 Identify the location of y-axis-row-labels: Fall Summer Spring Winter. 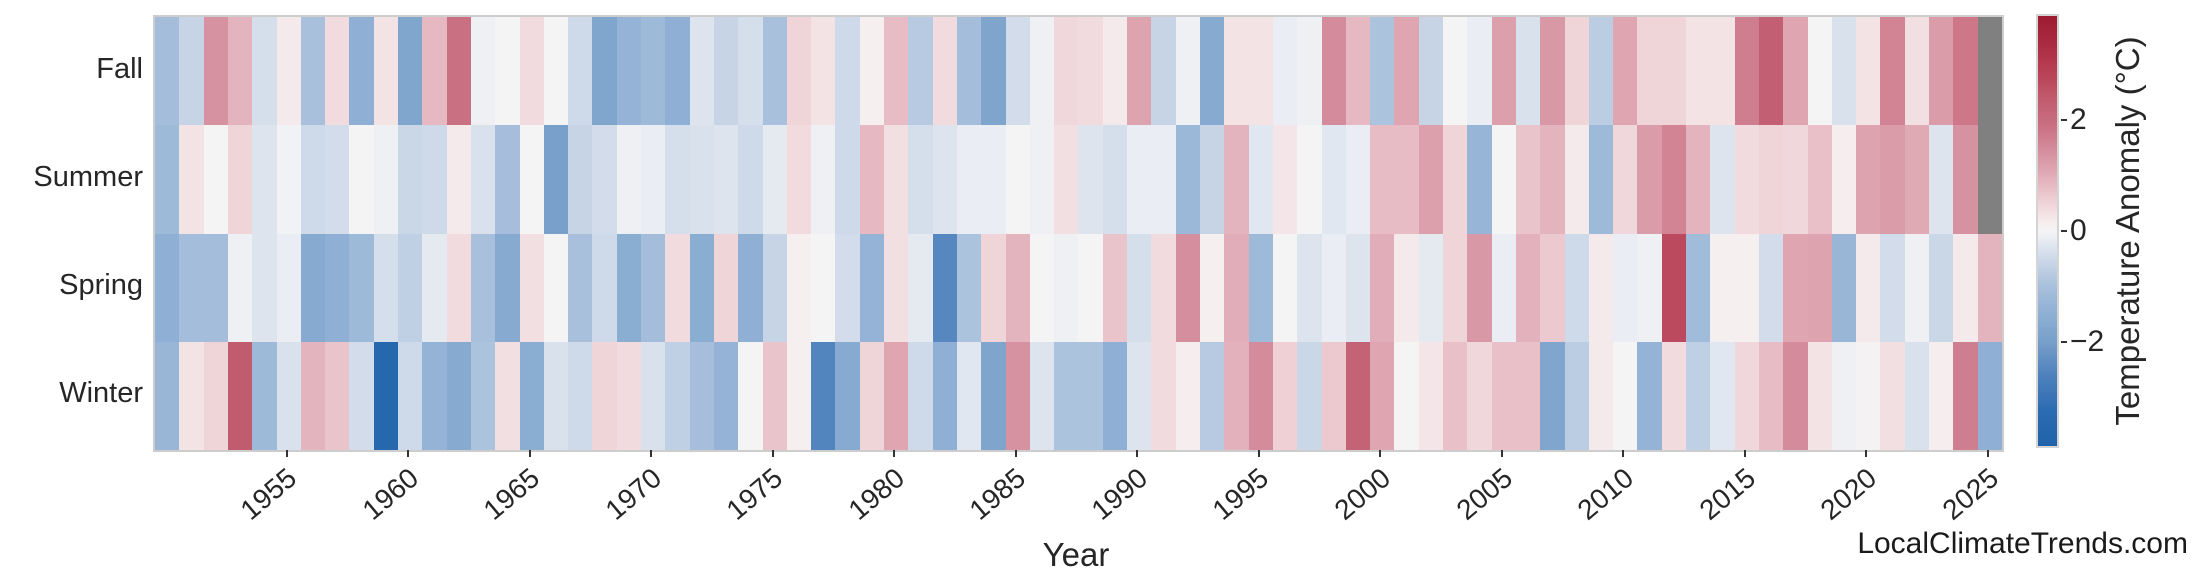
(71, 231).